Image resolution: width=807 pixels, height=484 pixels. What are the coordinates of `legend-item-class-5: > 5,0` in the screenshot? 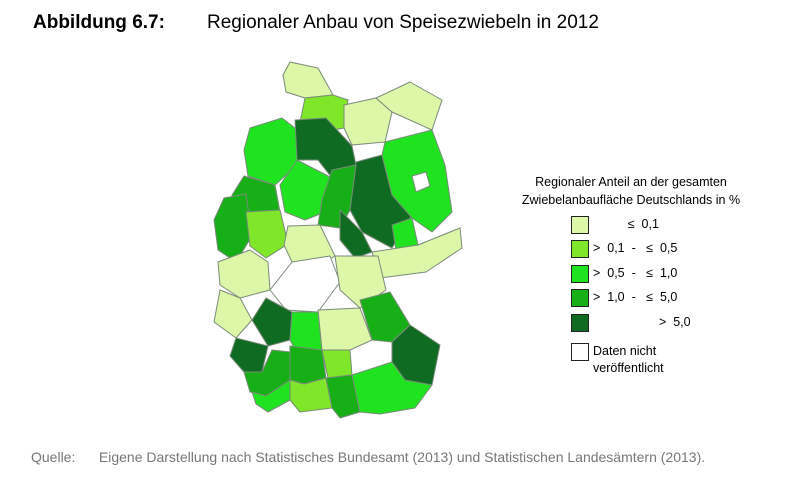 It's located at (671, 323).